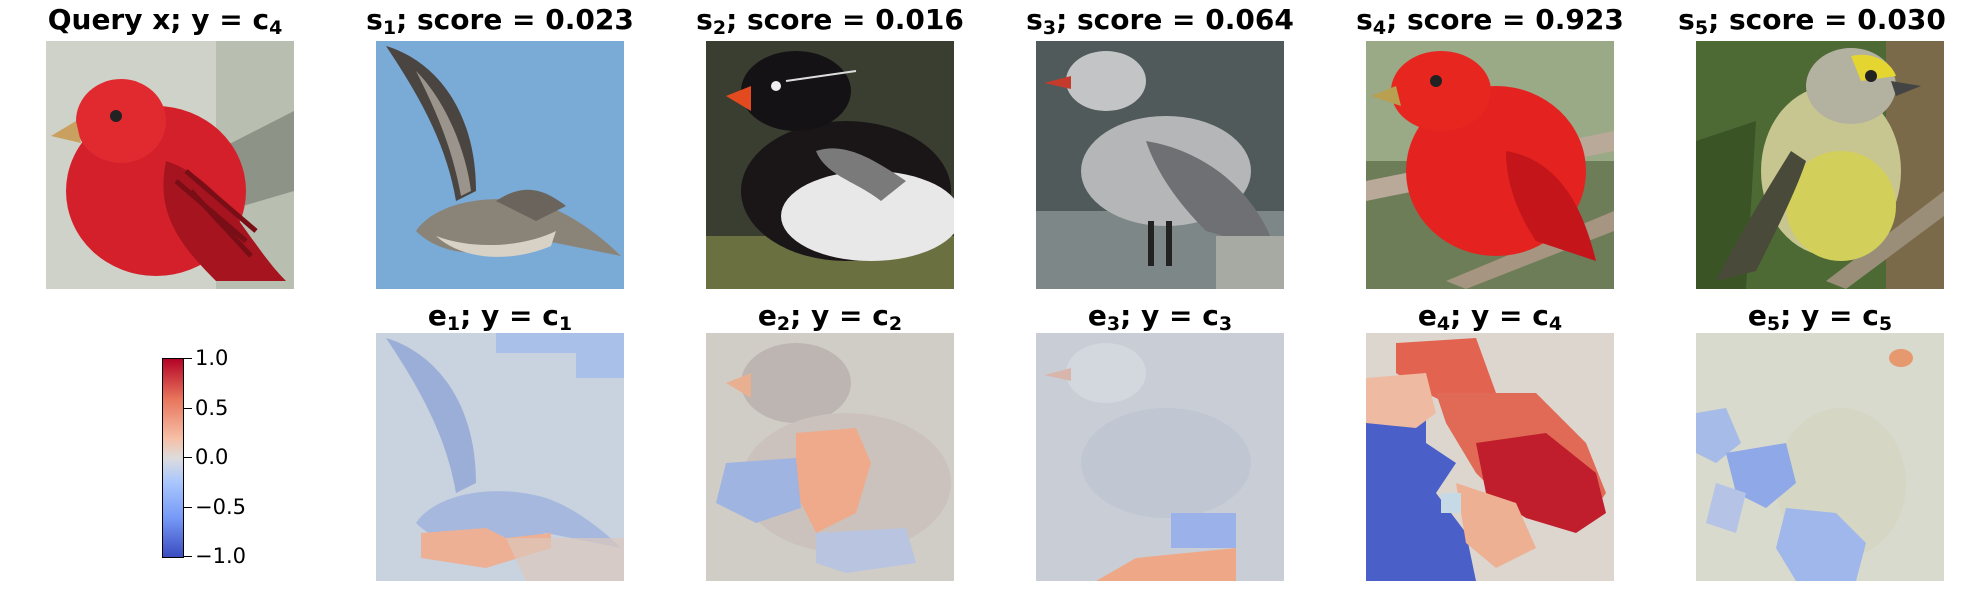 Image resolution: width=1963 pixels, height=591 pixels. What do you see at coordinates (1160, 21) in the screenshot?
I see `s3-title: s3; score = 0.064` at bounding box center [1160, 21].